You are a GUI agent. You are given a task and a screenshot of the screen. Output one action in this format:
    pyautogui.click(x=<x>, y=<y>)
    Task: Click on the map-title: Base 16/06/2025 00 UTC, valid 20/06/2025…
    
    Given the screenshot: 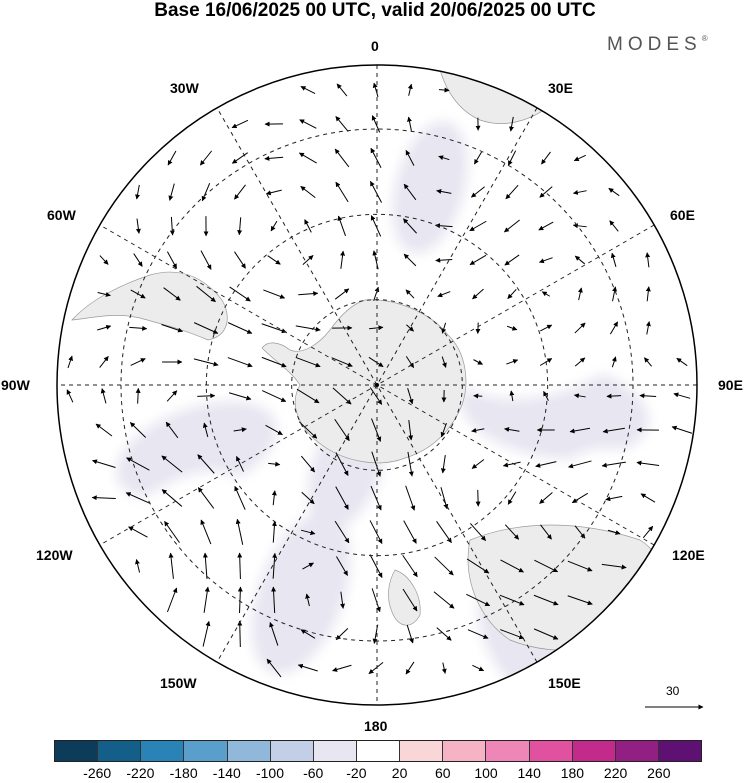 What is the action you would take?
    pyautogui.click(x=375, y=10)
    